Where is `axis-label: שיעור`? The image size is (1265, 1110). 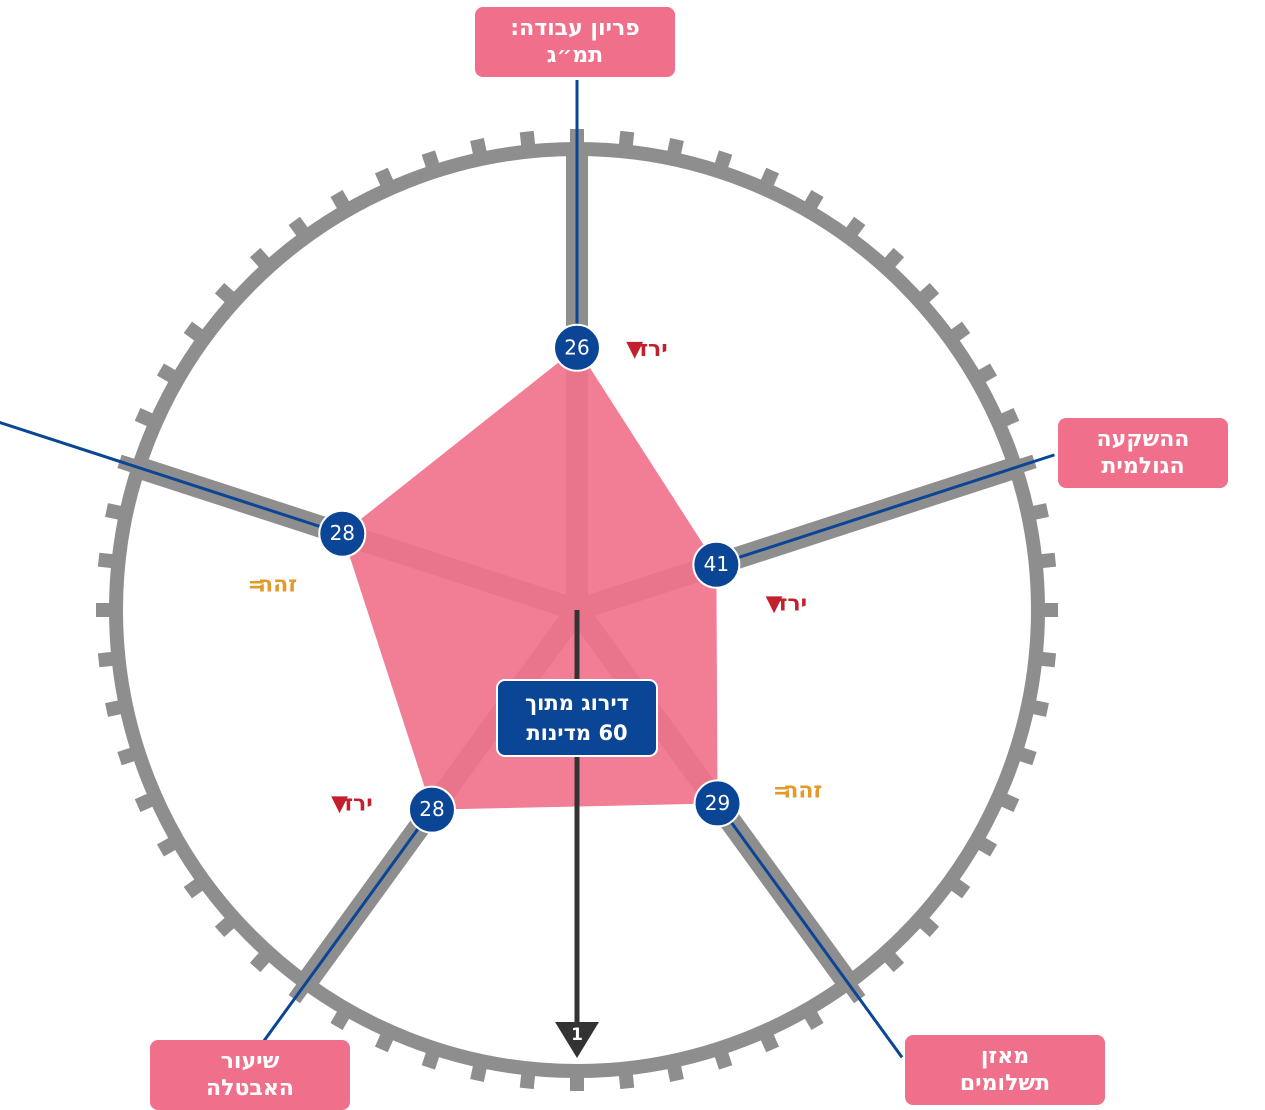
axis-label: שיעור is located at coordinates (250, 1061).